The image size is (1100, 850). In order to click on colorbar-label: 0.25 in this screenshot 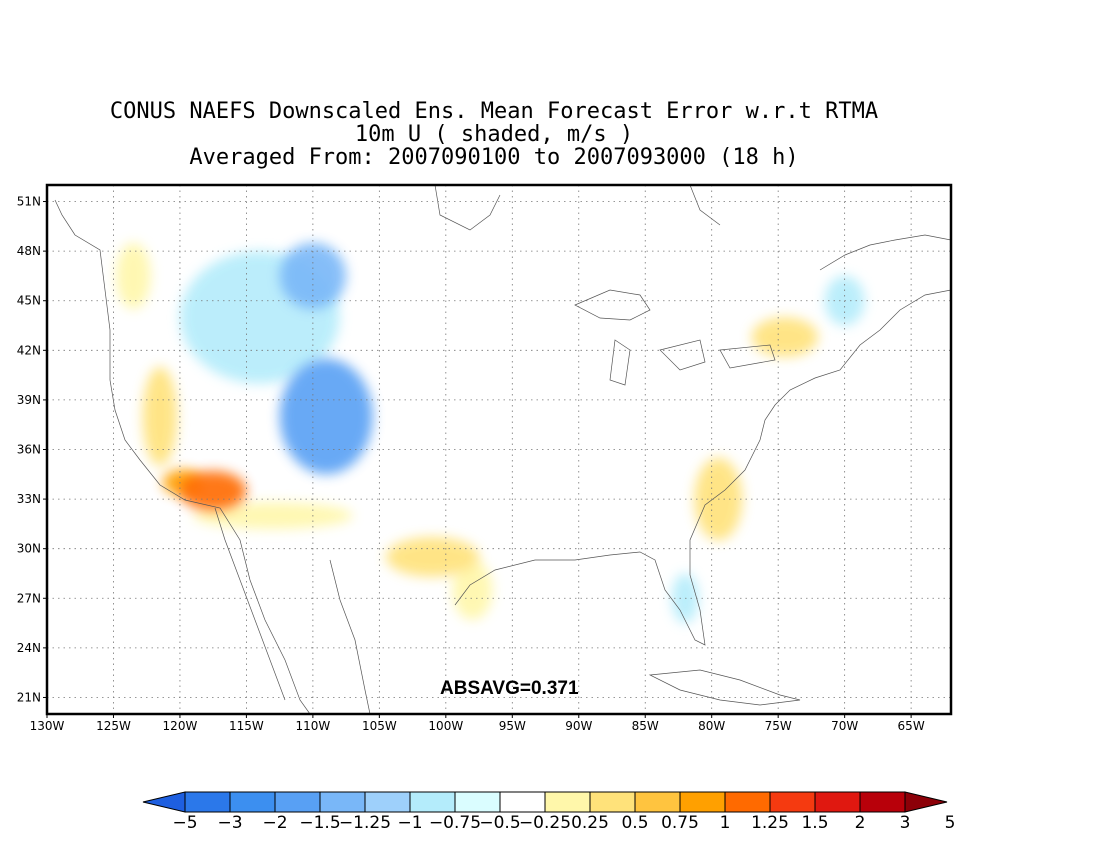, I will do `click(590, 823)`.